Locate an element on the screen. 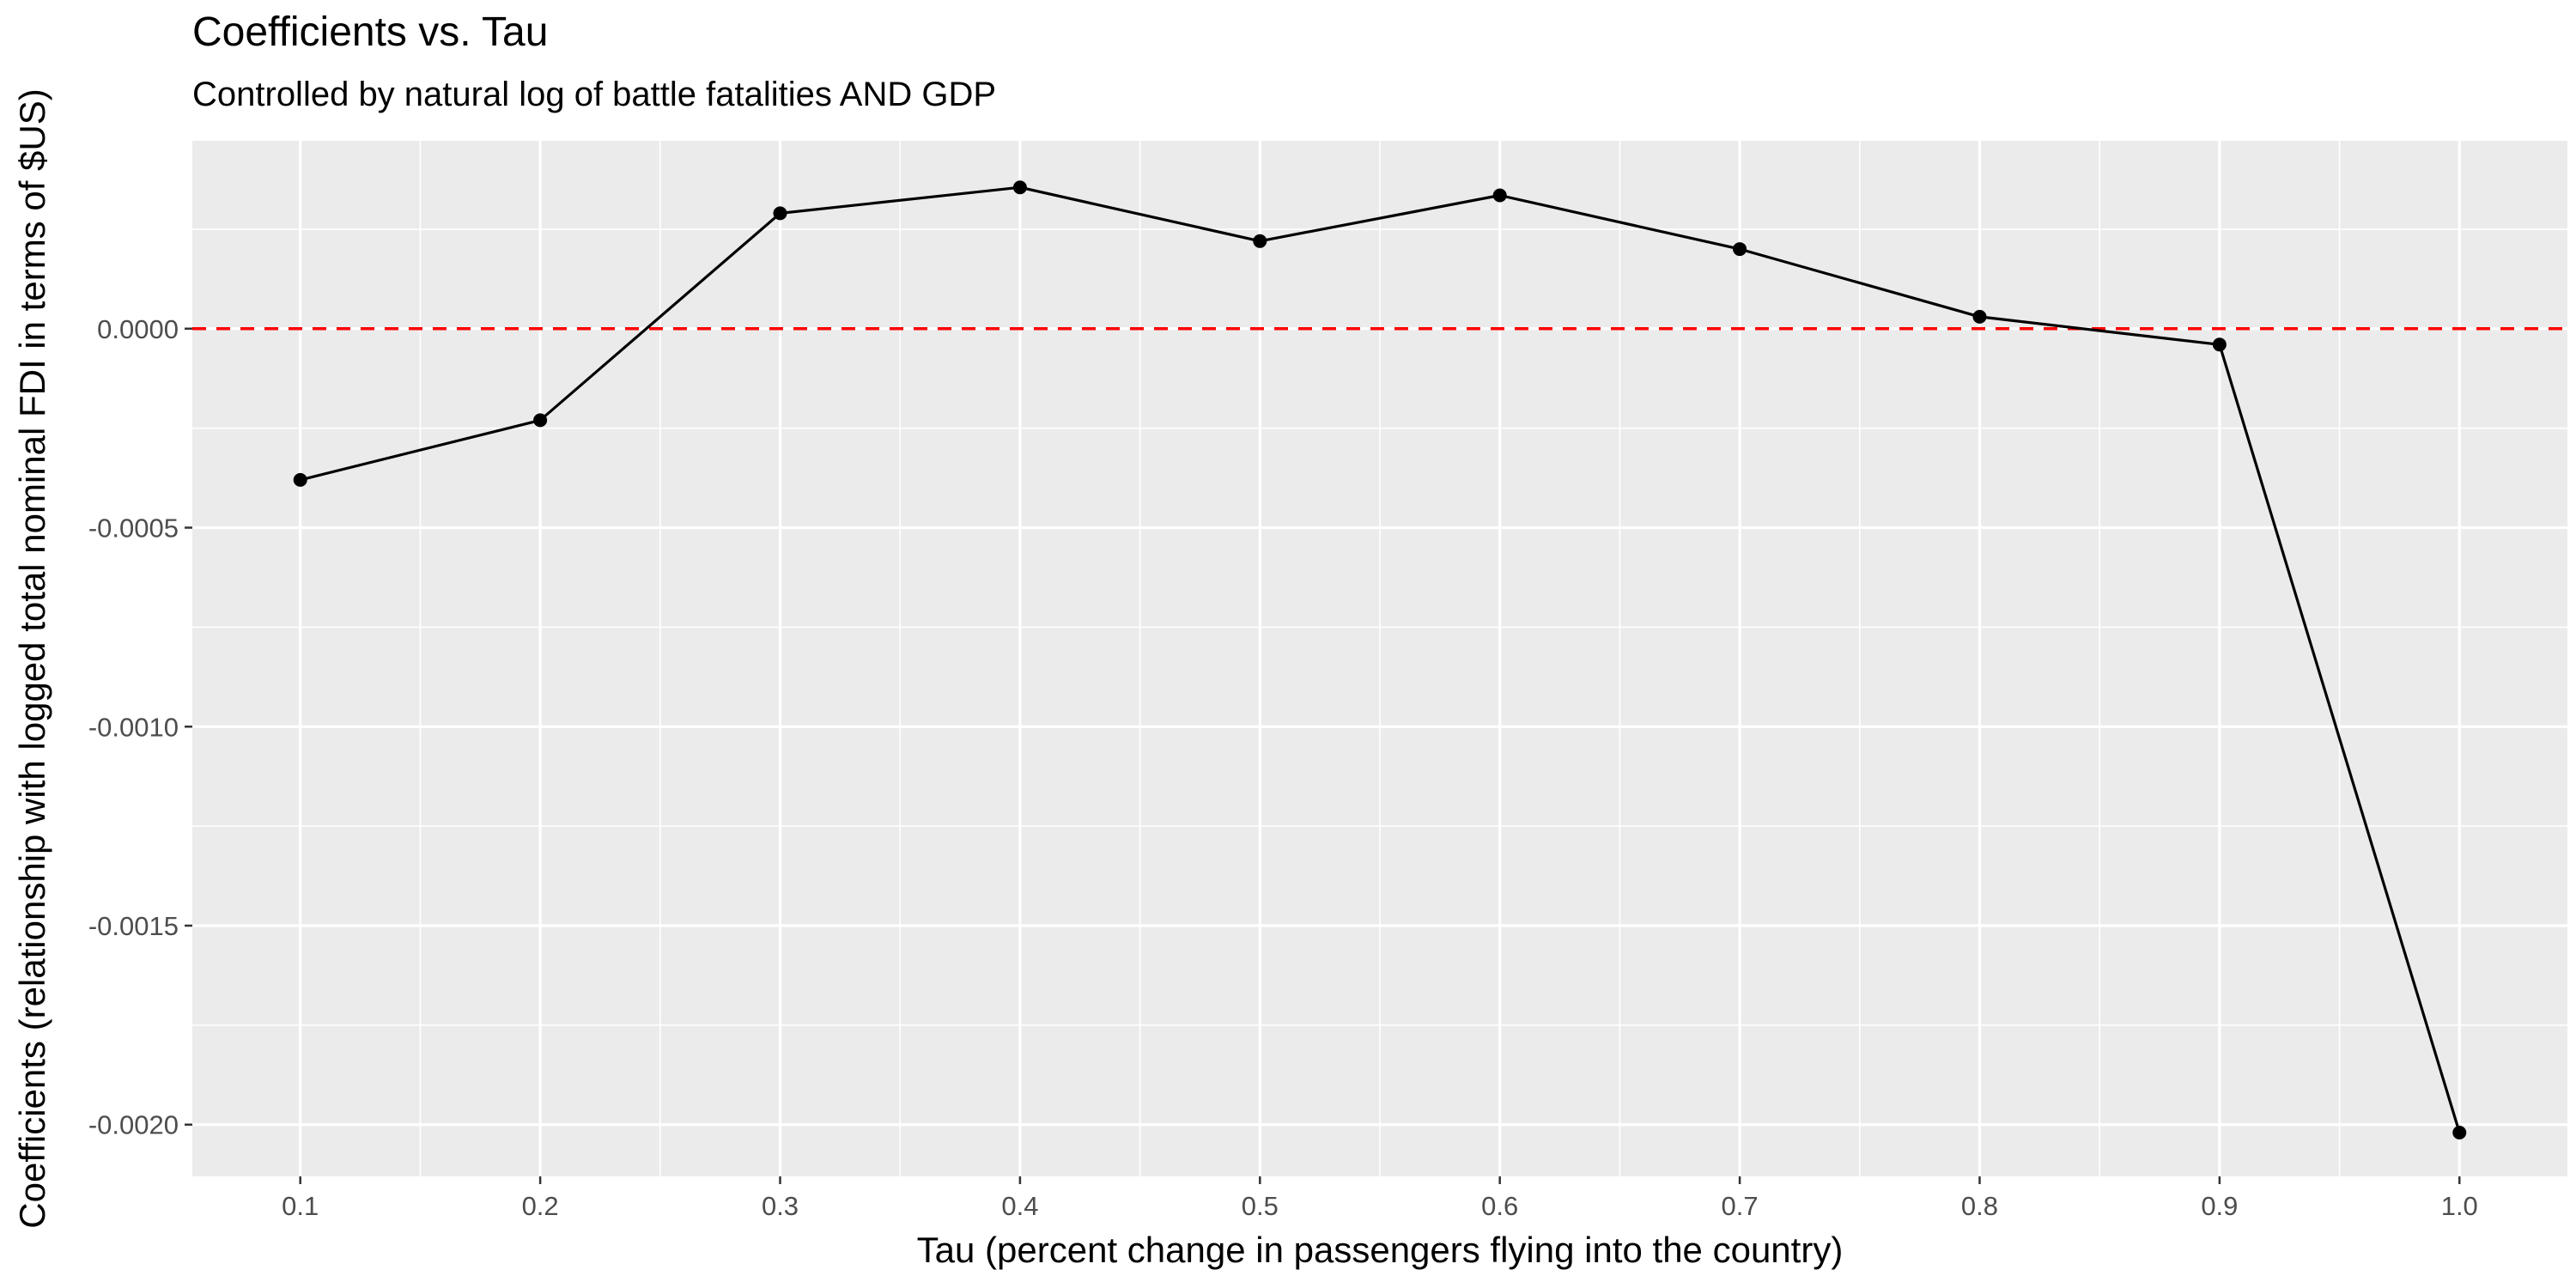 Image resolution: width=2576 pixels, height=1288 pixels. x-axis-ticks: 0.1 0.2 0.3 0.4 0.5 0.6 0.7 0.8 0.9 1.0 is located at coordinates (1380, 1199).